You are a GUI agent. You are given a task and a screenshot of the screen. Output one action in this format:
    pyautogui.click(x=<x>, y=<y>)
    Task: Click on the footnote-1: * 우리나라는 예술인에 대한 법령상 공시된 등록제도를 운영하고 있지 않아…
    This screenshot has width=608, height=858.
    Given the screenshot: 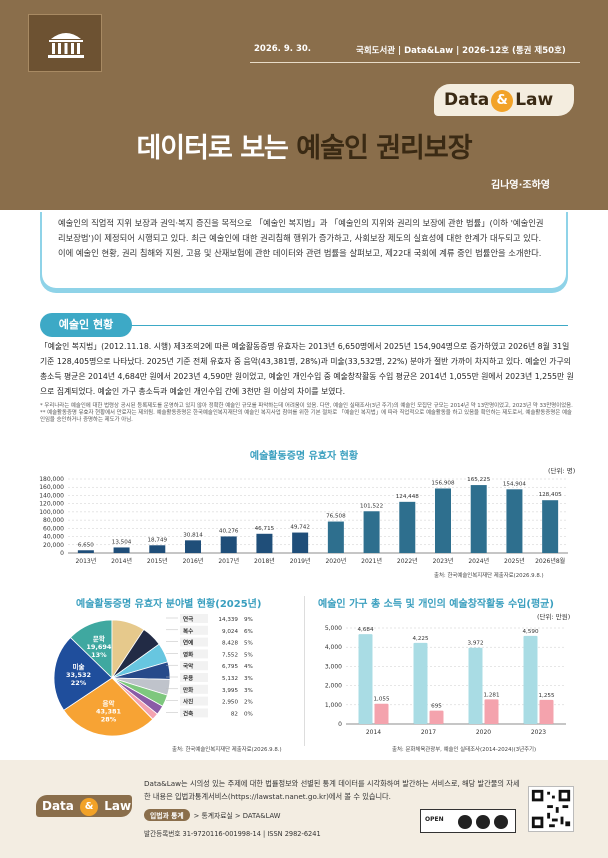 What is the action you would take?
    pyautogui.click(x=306, y=406)
    